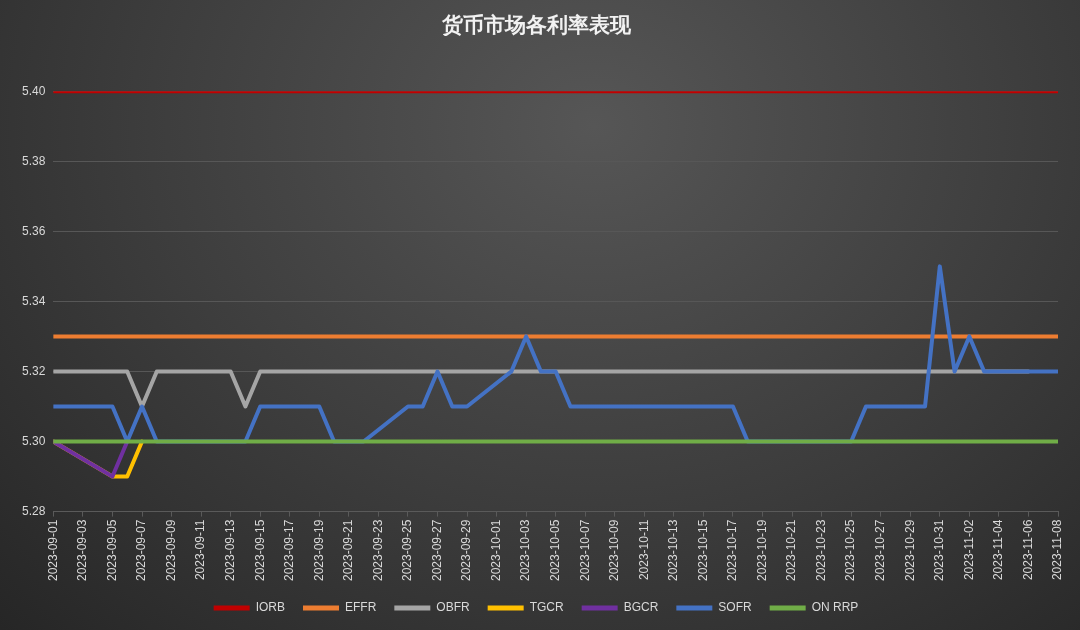 The image size is (1080, 630). What do you see at coordinates (643, 550) in the screenshot?
I see `x-tick-label: 2023-10-11` at bounding box center [643, 550].